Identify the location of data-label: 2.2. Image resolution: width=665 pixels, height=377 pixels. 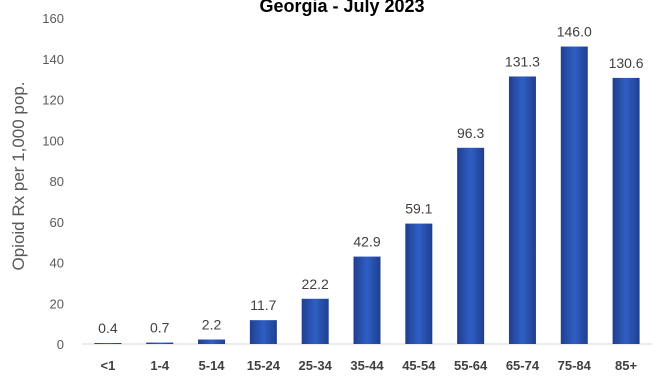
(212, 325).